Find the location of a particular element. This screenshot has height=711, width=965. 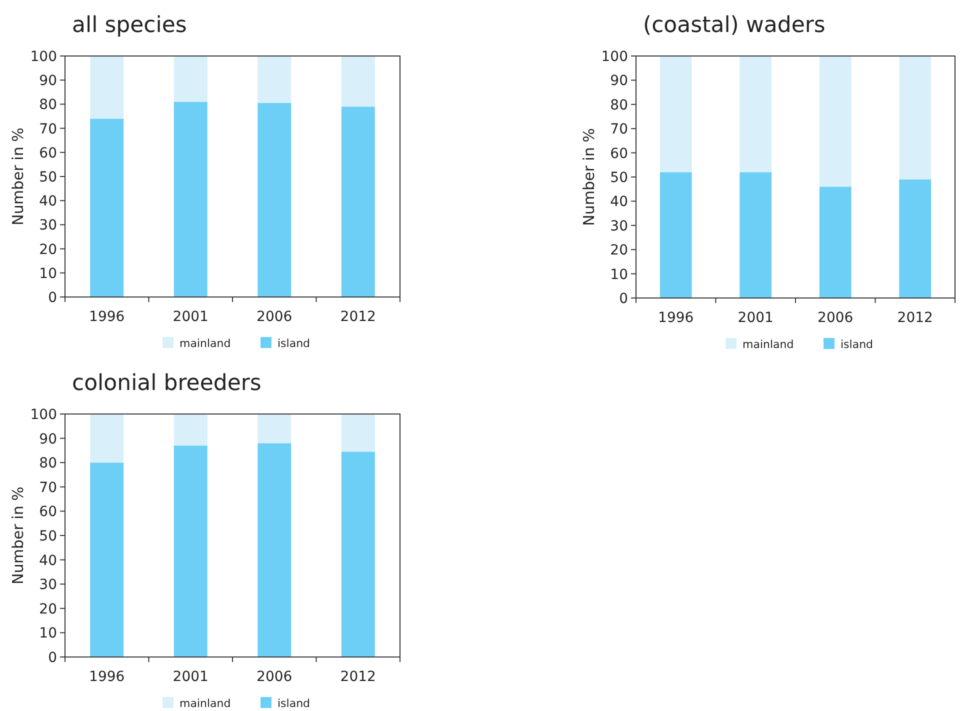

chart-title: all species is located at coordinates (129, 25).